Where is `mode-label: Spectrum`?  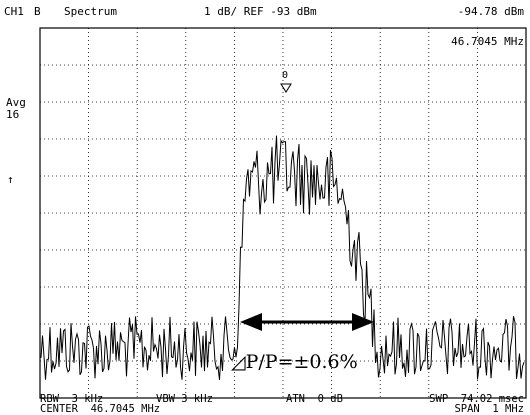
mode-label: Spectrum is located at coordinates (90, 11).